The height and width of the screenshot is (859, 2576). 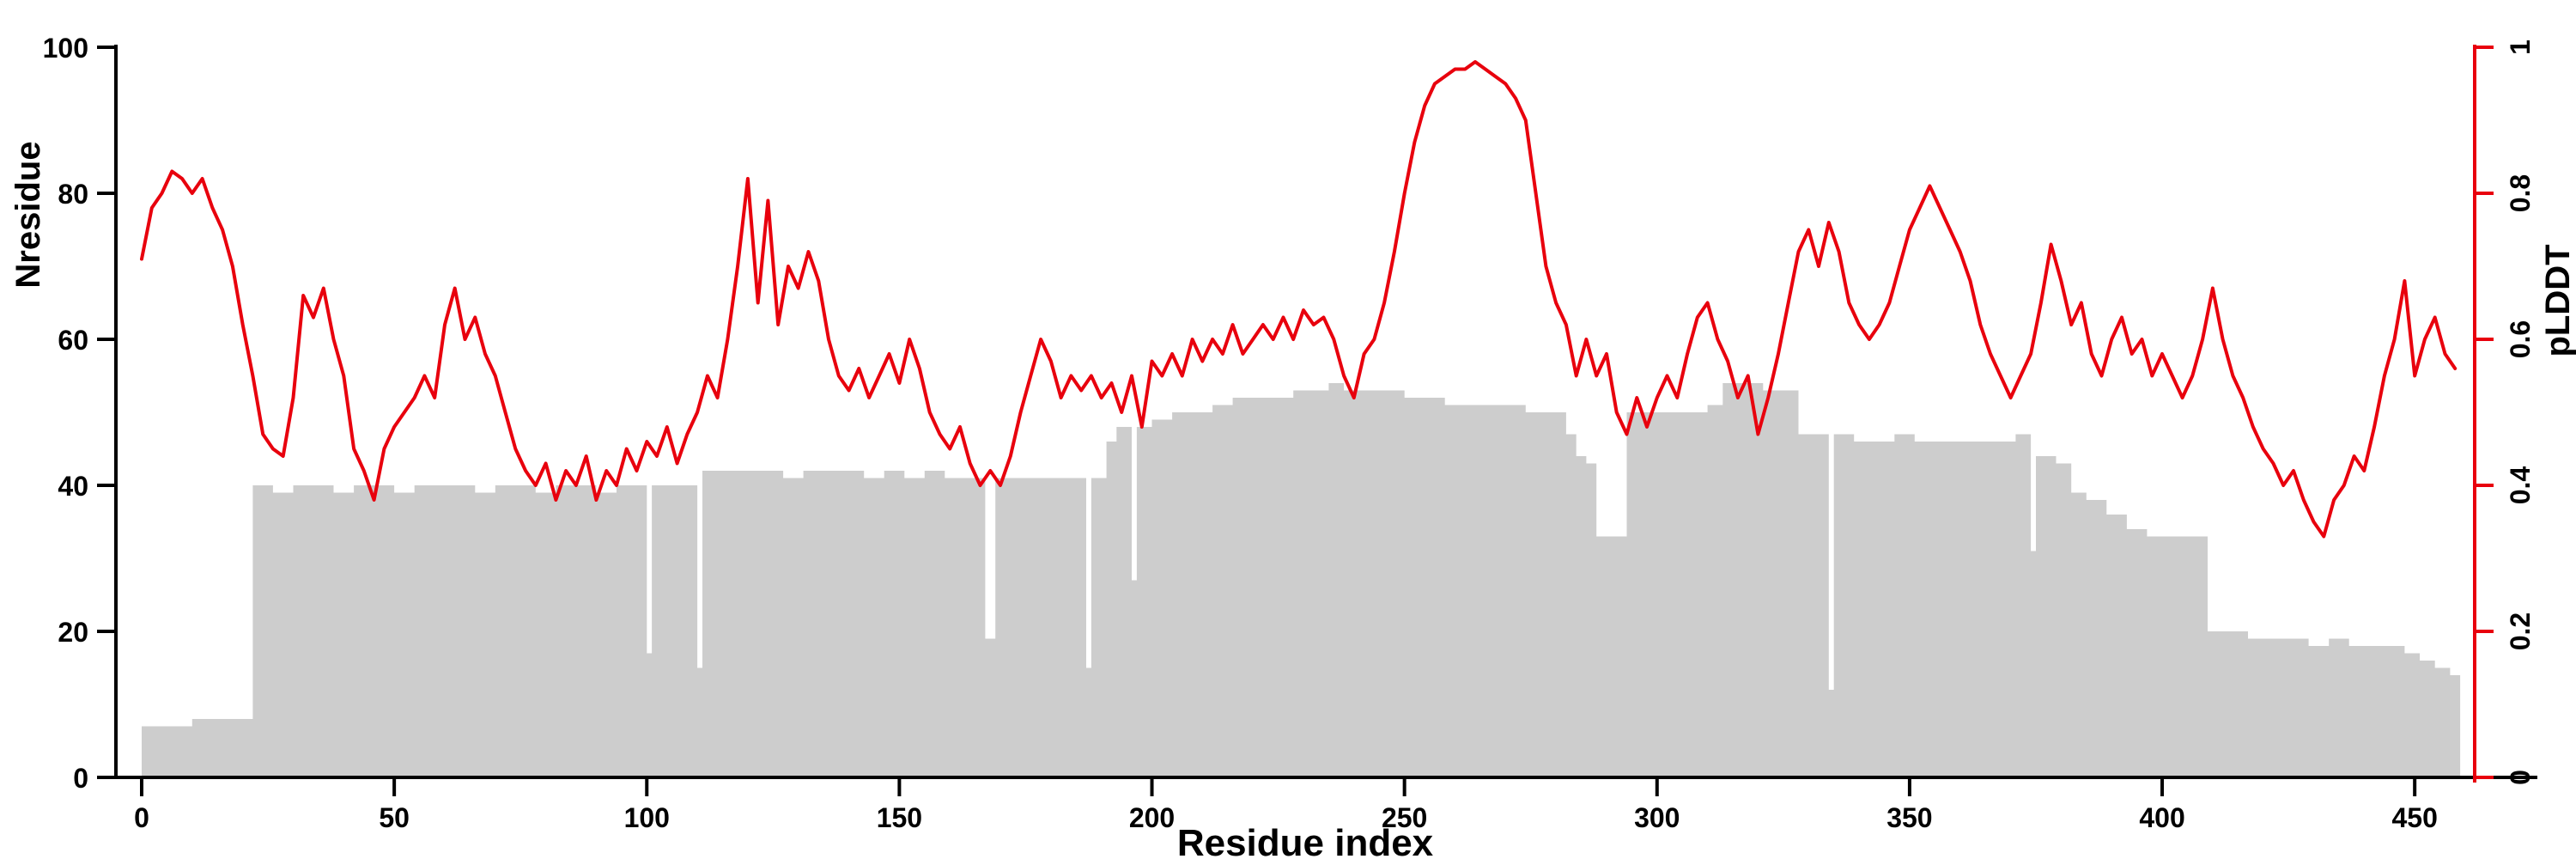 What do you see at coordinates (2521, 339) in the screenshot?
I see `right-axis-tick-label: 0.6` at bounding box center [2521, 339].